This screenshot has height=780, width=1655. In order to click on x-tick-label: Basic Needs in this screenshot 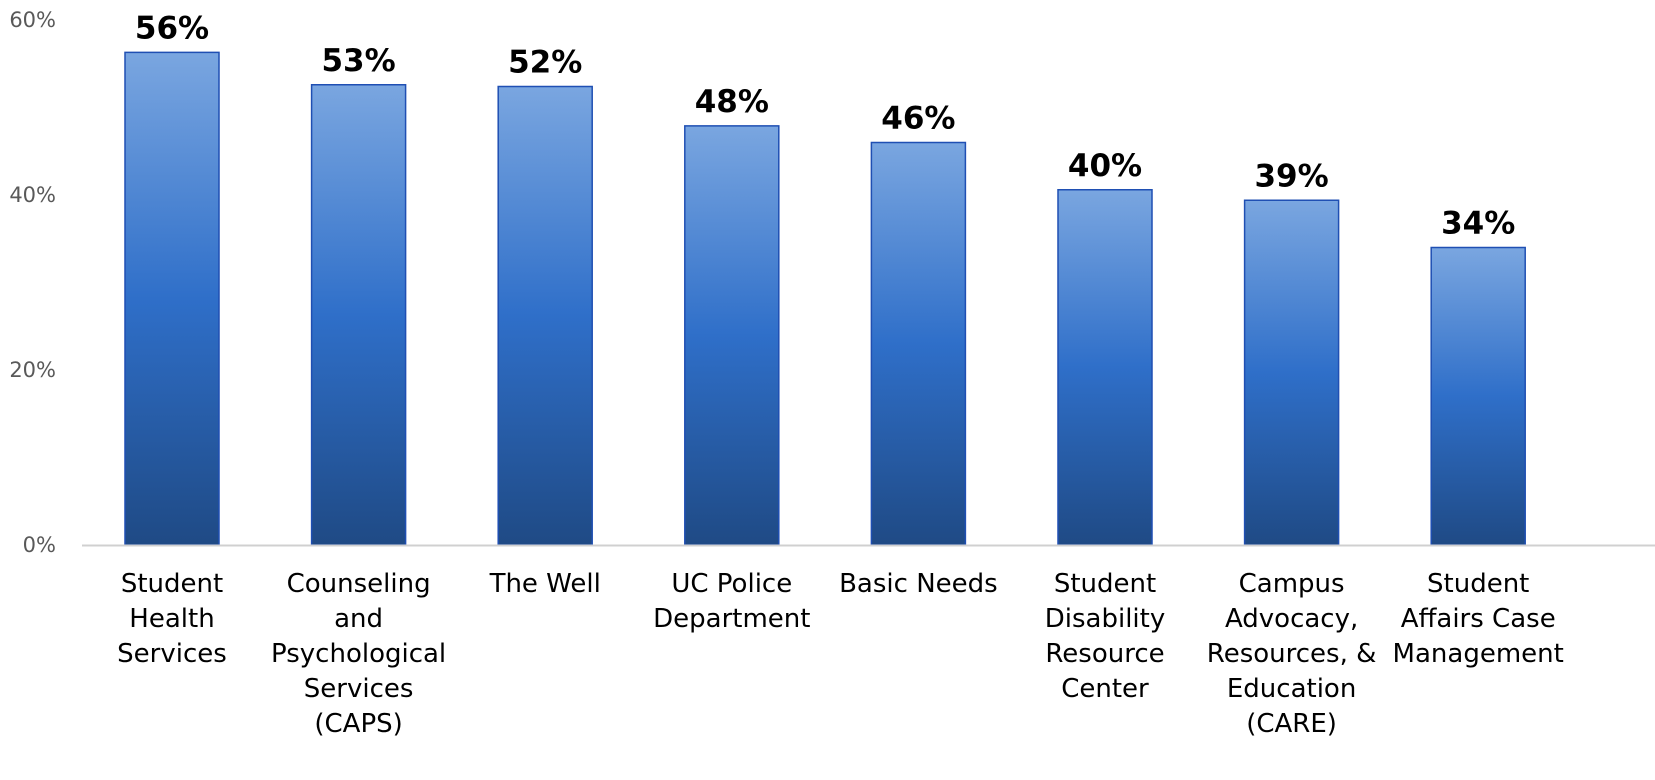, I will do `click(918, 584)`.